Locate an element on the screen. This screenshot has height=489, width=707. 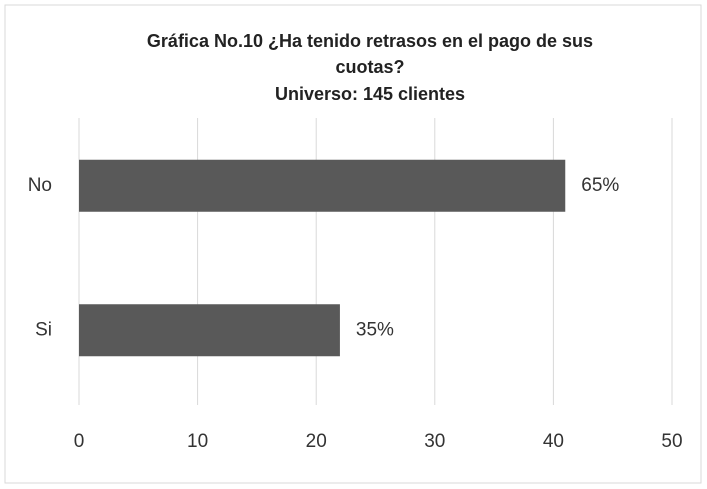
data-label: 35% is located at coordinates (375, 329).